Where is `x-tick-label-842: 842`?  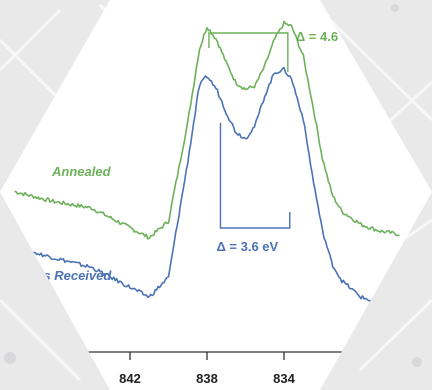 x-tick-label-842: 842 is located at coordinates (130, 378).